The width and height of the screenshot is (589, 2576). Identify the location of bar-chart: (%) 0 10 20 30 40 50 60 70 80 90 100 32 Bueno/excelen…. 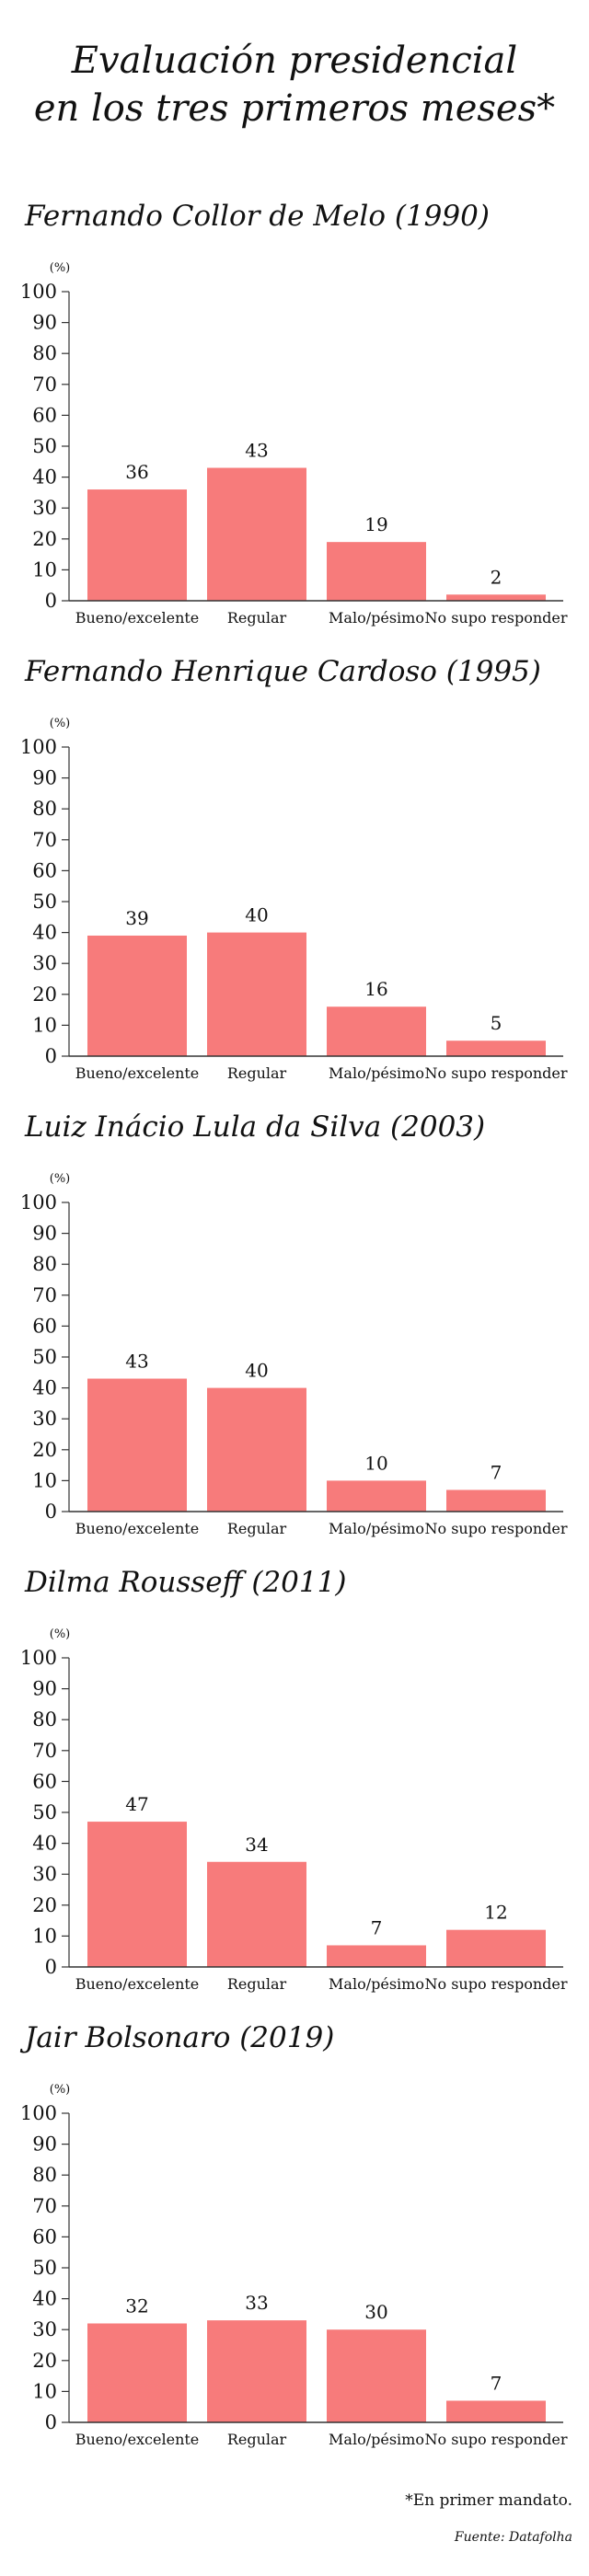
(294, 2265).